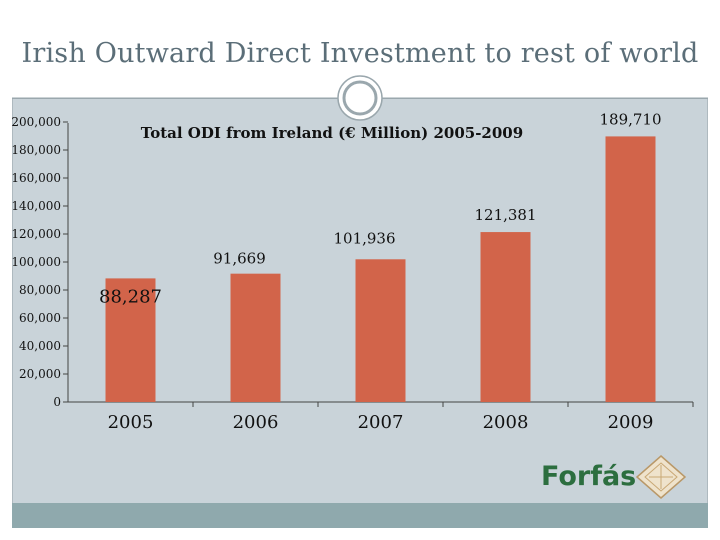  I want to click on data-label: 121,381, so click(505, 215).